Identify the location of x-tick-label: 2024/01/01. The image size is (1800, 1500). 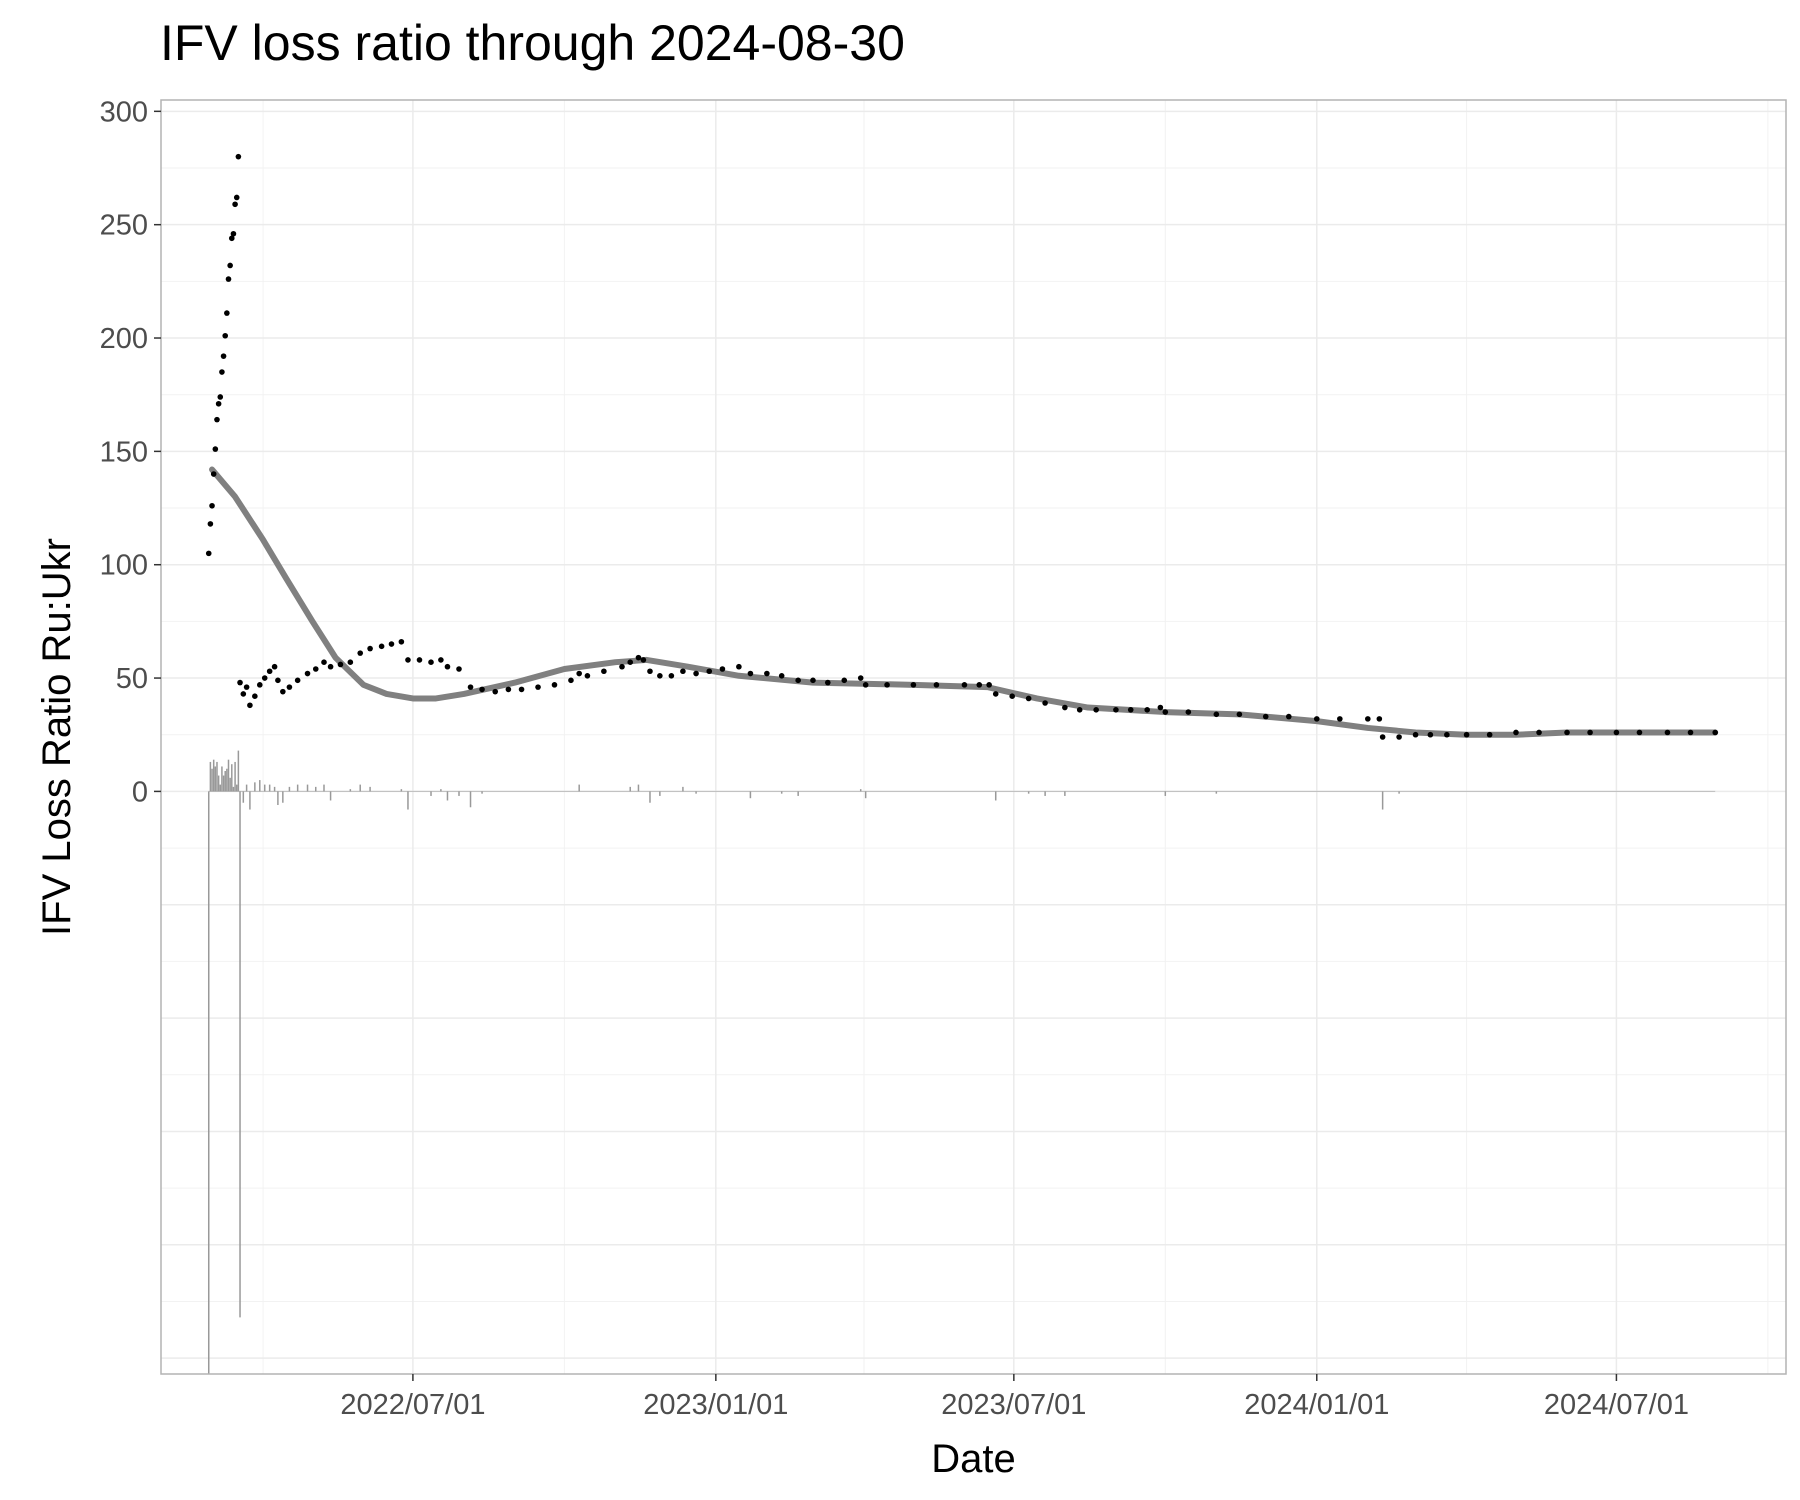
(1316, 1405).